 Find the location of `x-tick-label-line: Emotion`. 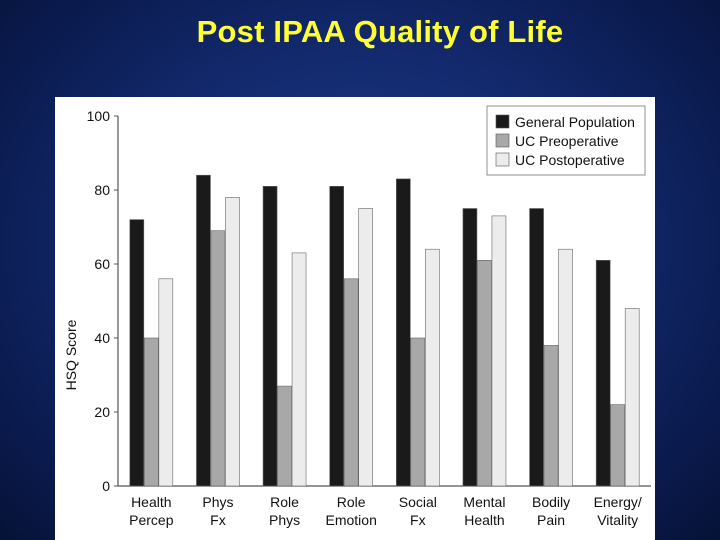

x-tick-label-line: Emotion is located at coordinates (351, 520).